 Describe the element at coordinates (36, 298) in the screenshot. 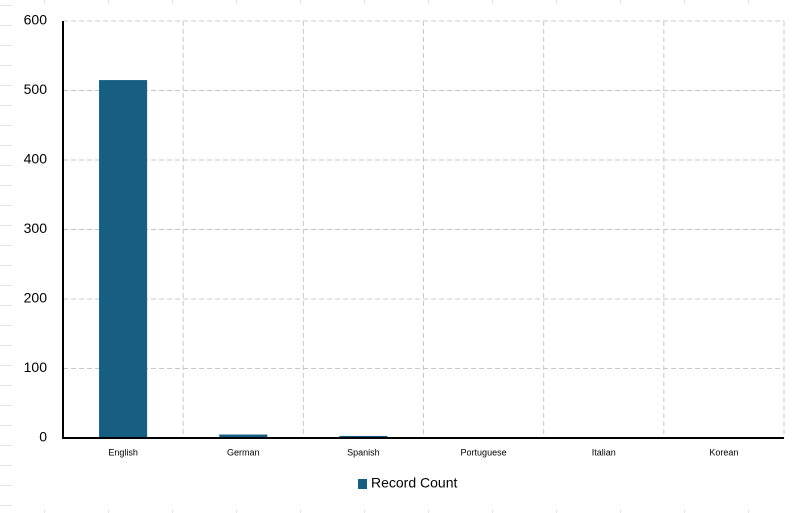

I see `y-tick-label: 200` at that location.